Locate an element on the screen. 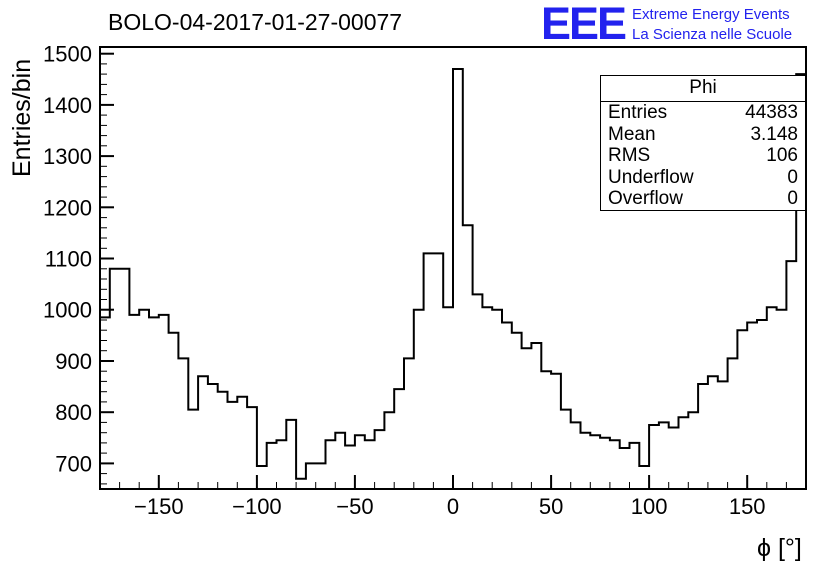  stats-row-overflow: Overflow 0 is located at coordinates (703, 199).